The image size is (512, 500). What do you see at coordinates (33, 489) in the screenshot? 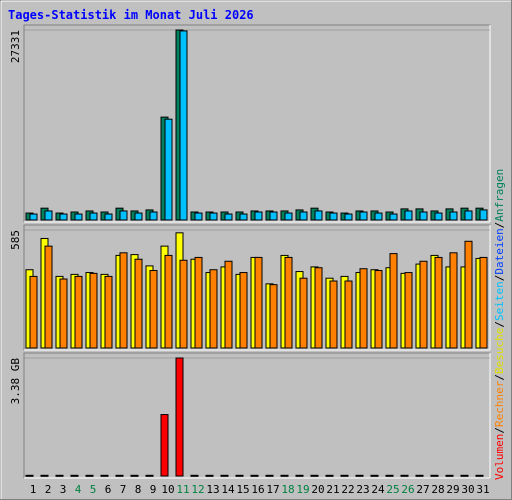
I see `x-tick-label: 1` at bounding box center [33, 489].